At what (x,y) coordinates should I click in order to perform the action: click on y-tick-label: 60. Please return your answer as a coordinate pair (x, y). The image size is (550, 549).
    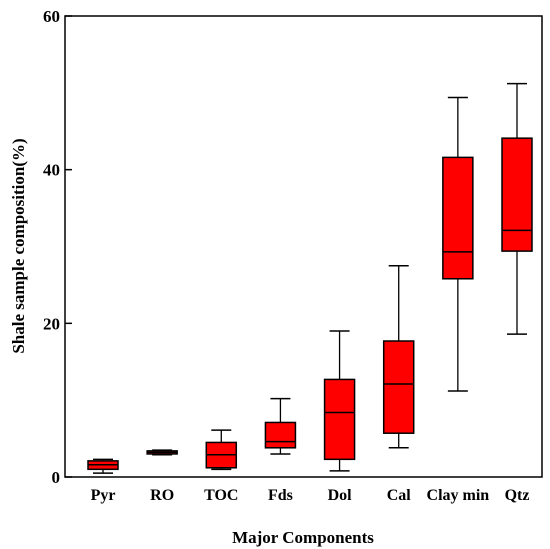
    Looking at the image, I should click on (51, 16).